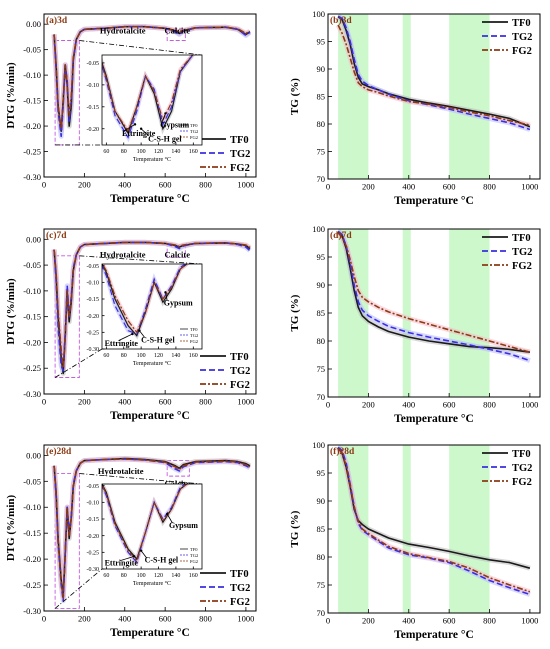 The height and width of the screenshot is (649, 550). Describe the element at coordinates (321, 96) in the screenshot. I see `y-tick-label: 85` at that location.